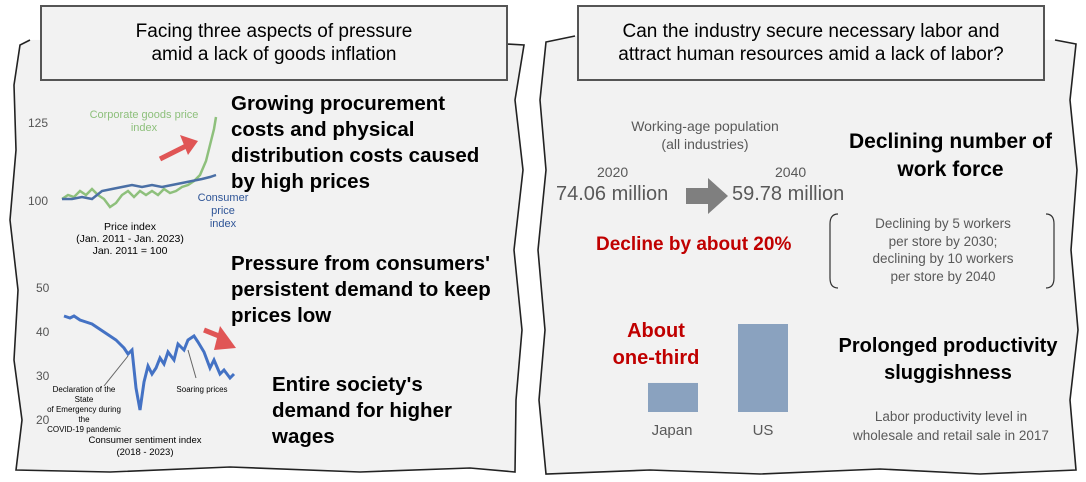  What do you see at coordinates (361, 289) in the screenshot?
I see `left-point-2-l2: persistent demand to keep` at bounding box center [361, 289].